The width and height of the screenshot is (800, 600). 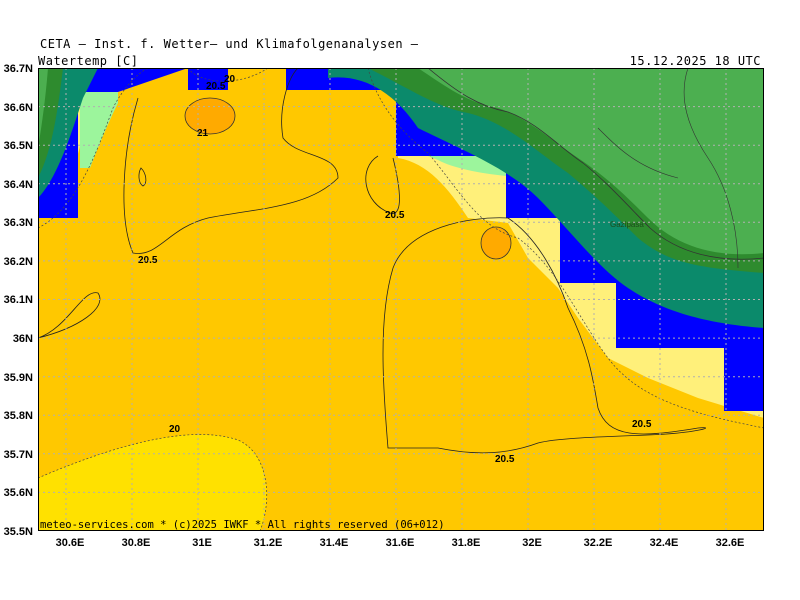 What do you see at coordinates (18, 223) in the screenshot?
I see `lat-tick: 36.3N` at bounding box center [18, 223].